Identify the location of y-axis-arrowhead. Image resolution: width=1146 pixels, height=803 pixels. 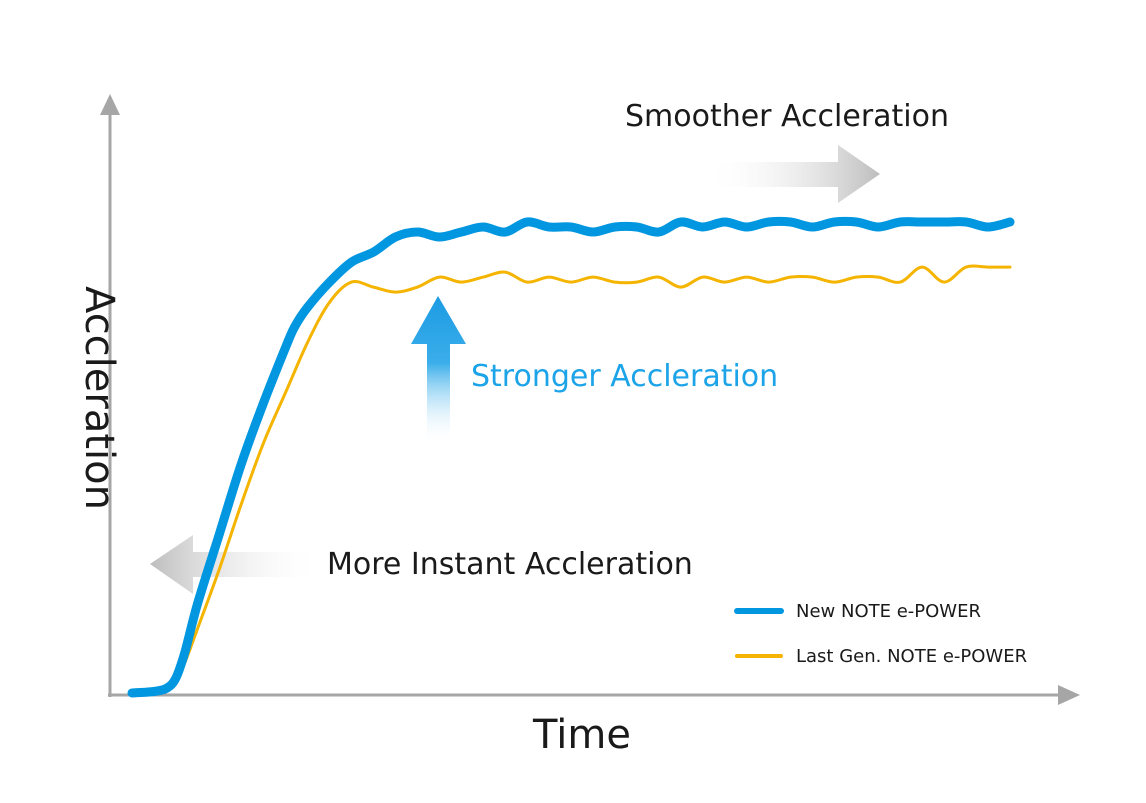
(110, 104).